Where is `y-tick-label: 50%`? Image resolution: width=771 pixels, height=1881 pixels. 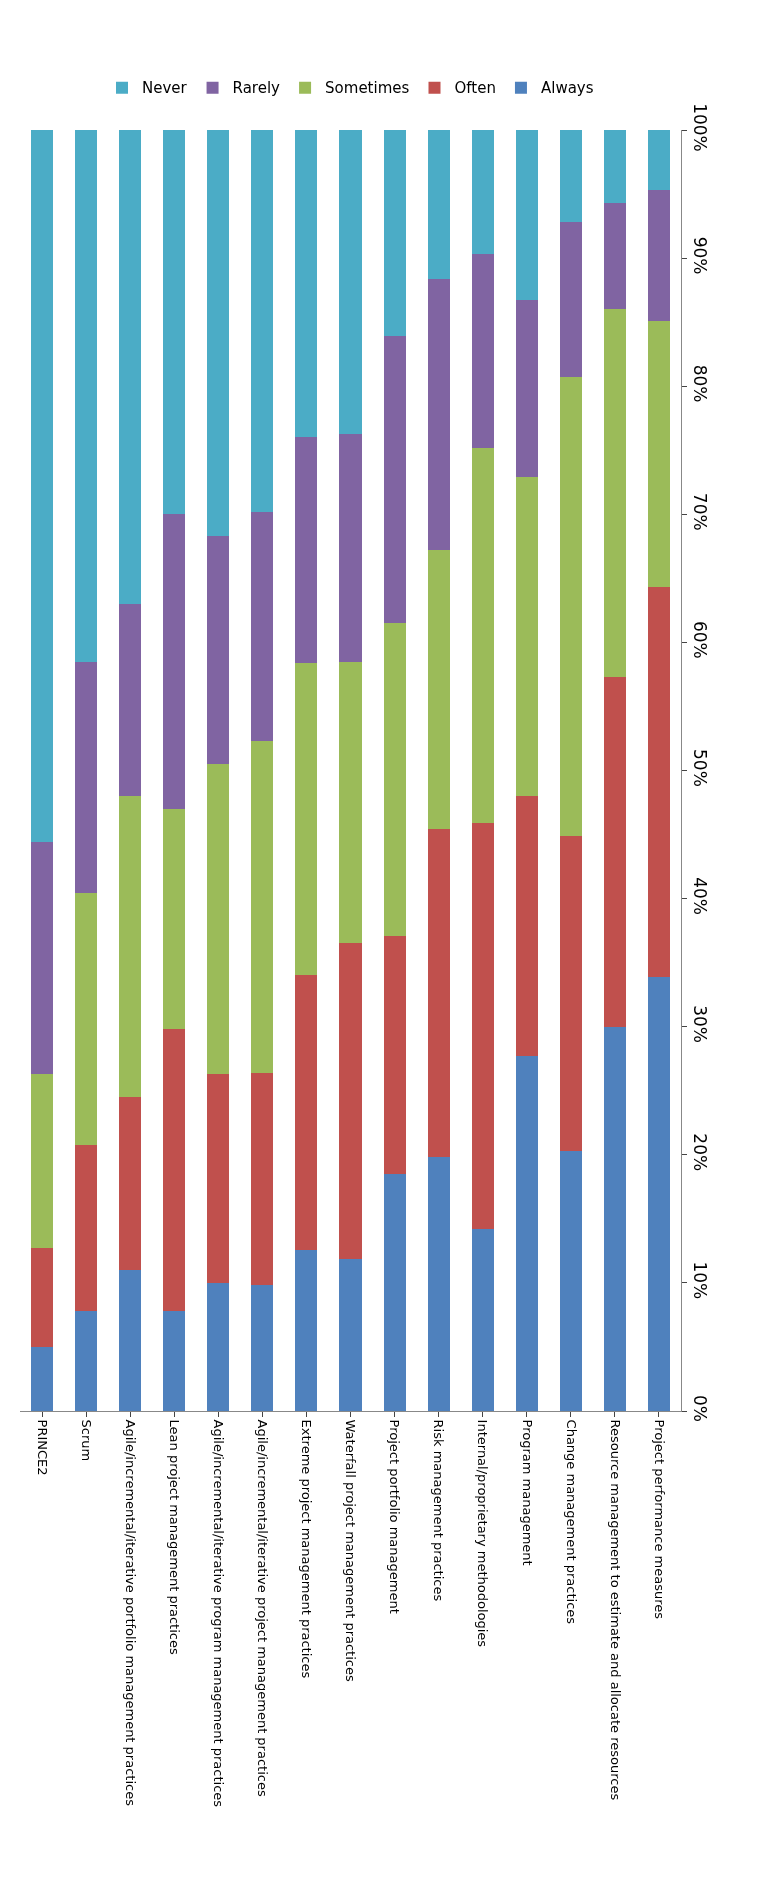 y-tick-label: 50% is located at coordinates (699, 768).